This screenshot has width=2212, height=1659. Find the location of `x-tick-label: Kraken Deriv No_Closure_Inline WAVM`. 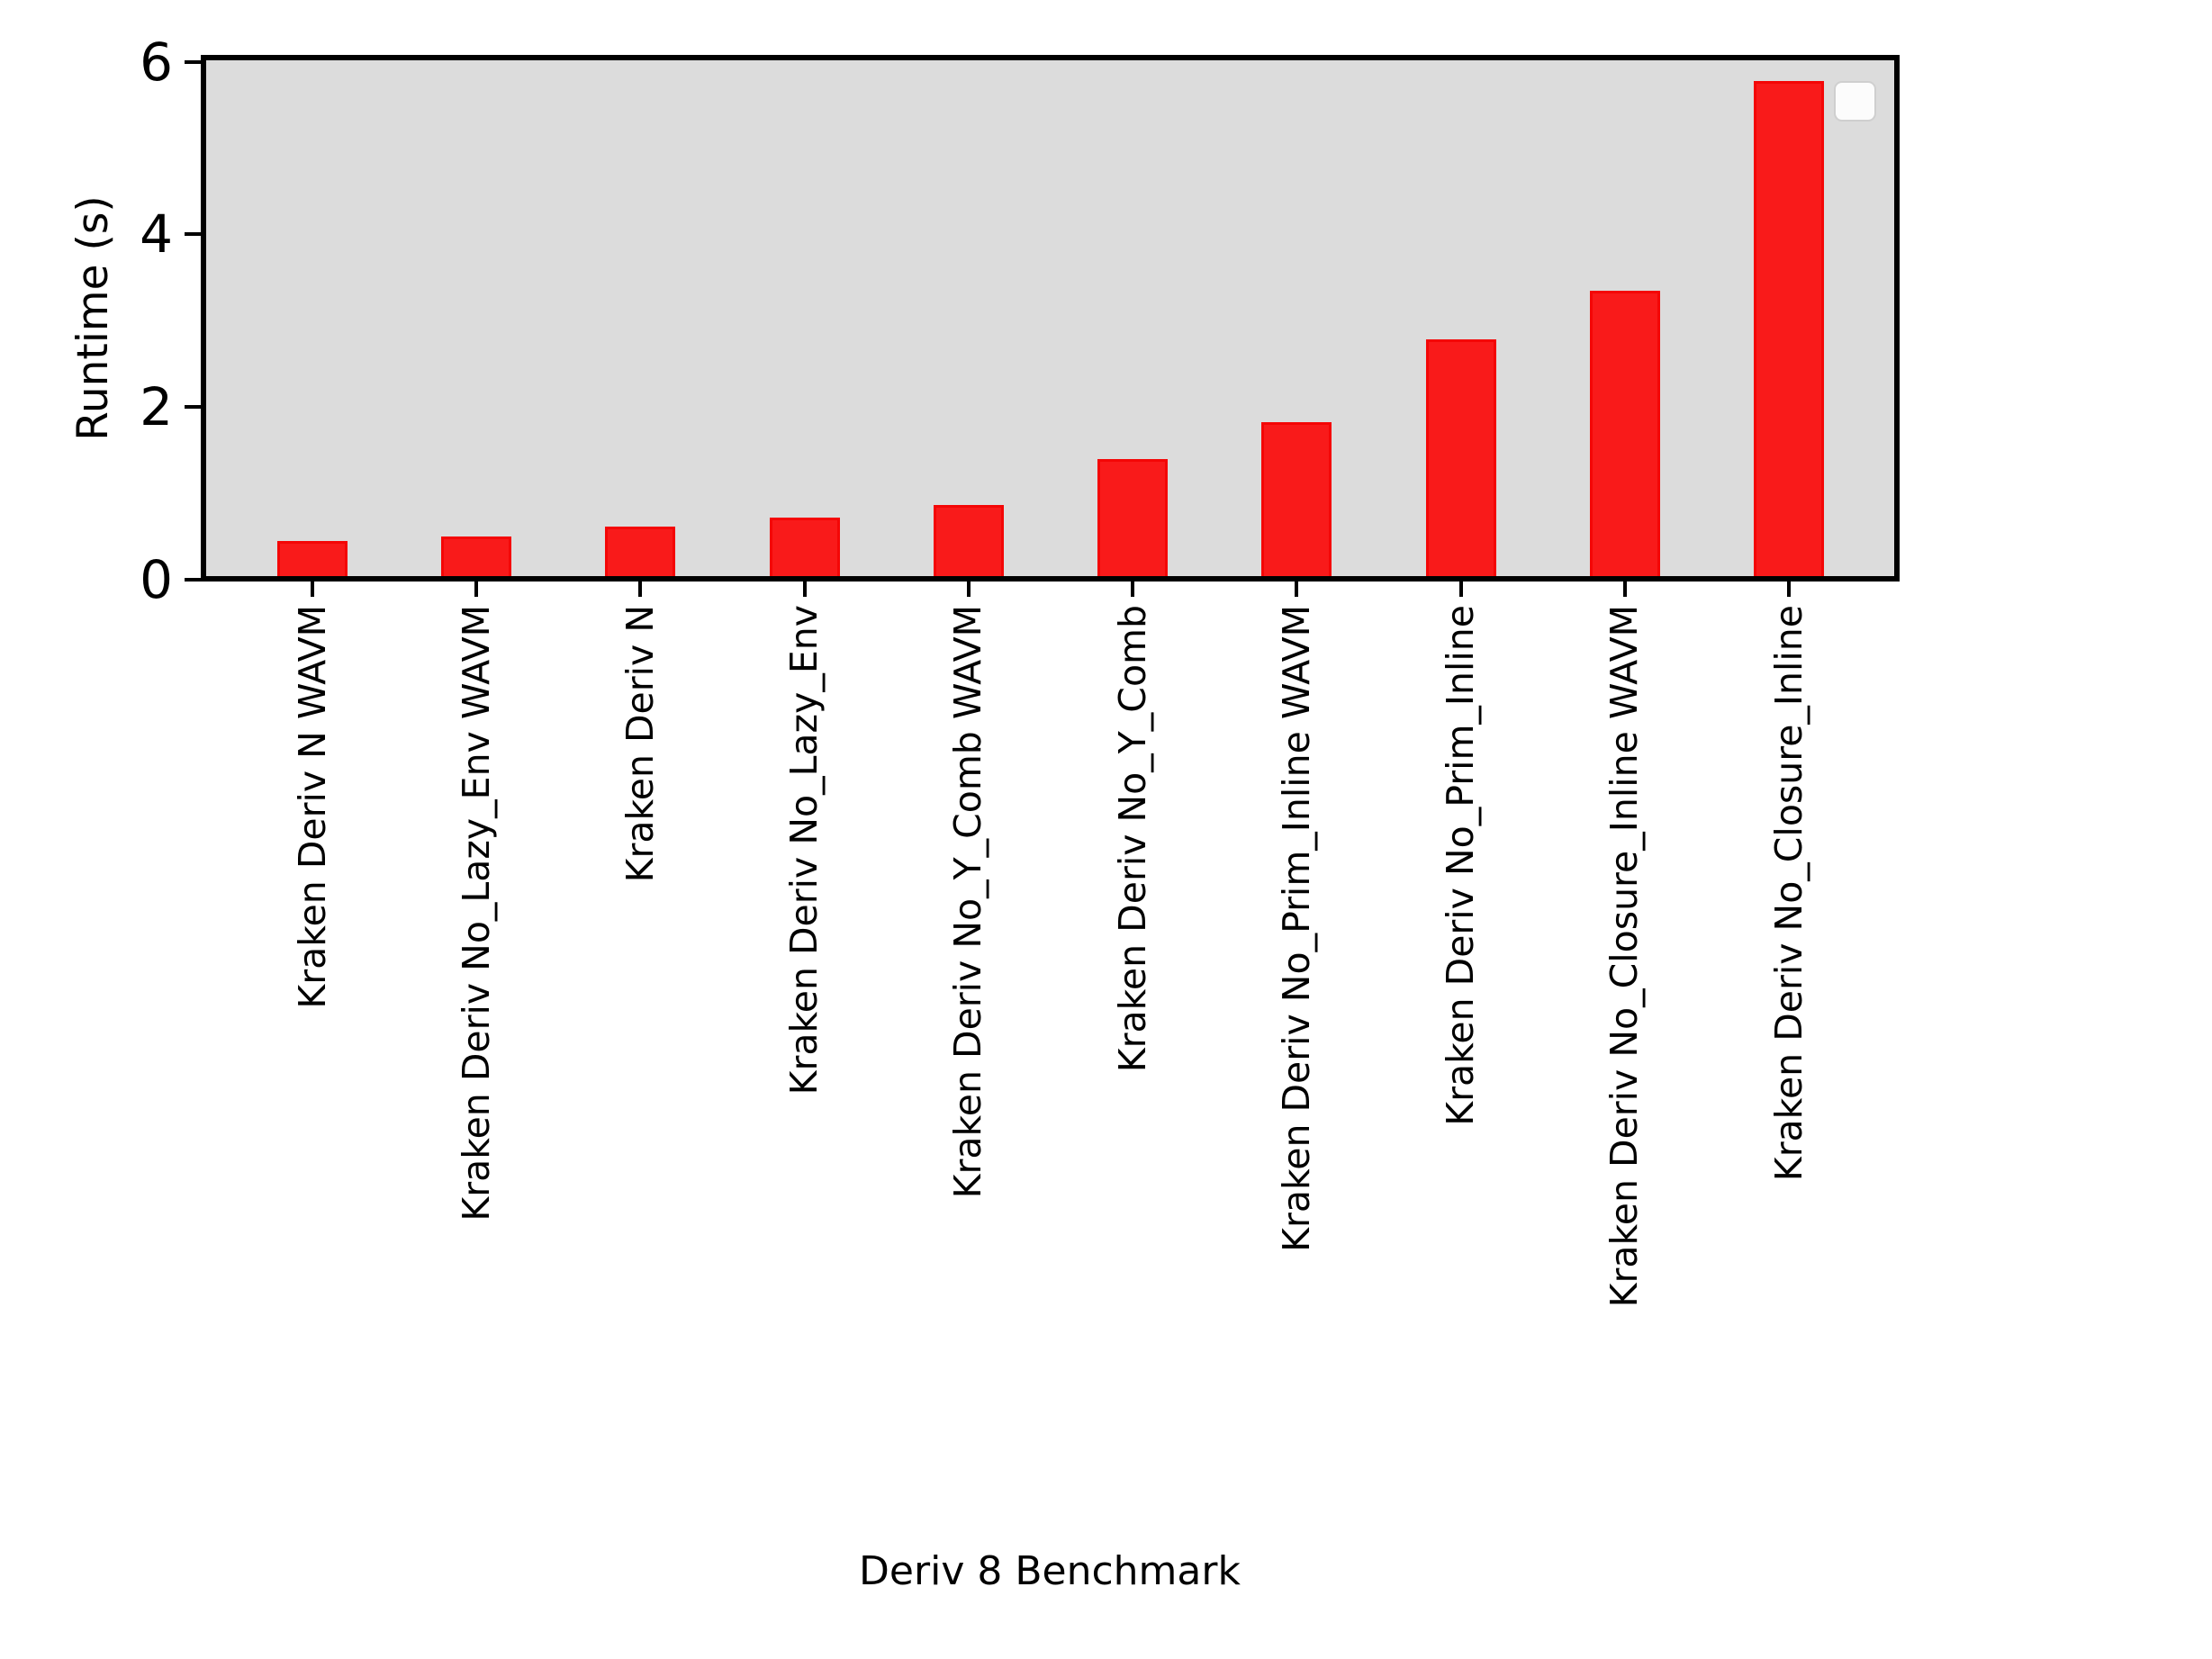

x-tick-label: Kraken Deriv No_Closure_Inline WAVM is located at coordinates (1625, 956).